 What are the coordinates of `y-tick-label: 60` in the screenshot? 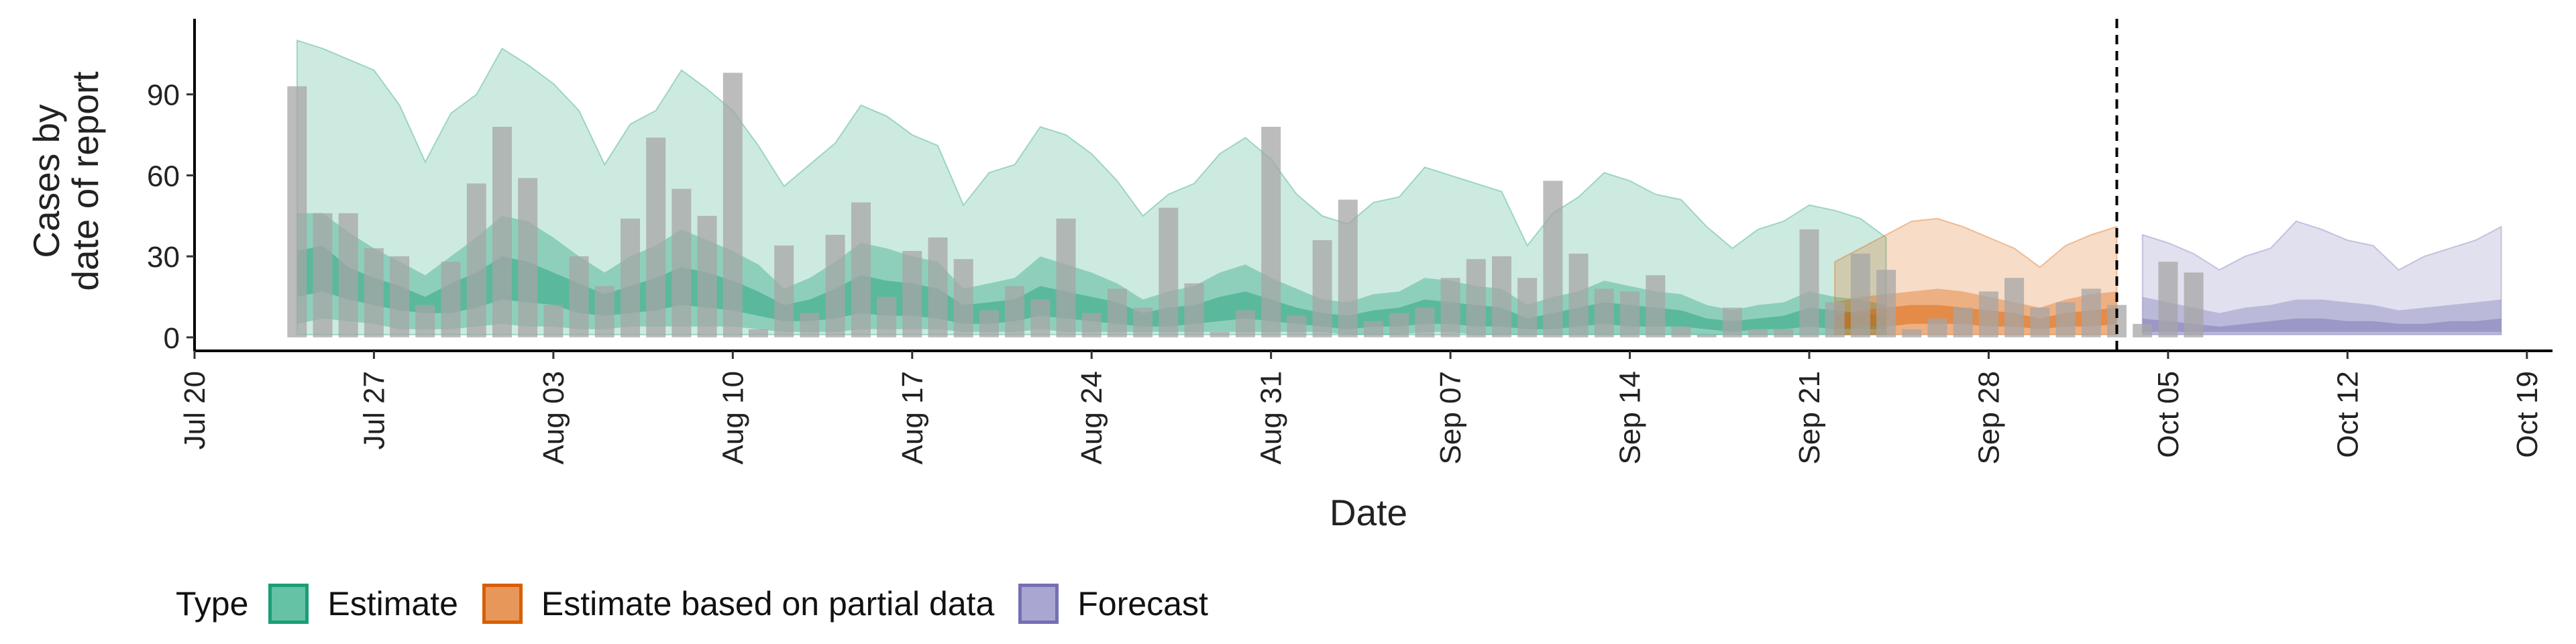 It's located at (163, 176).